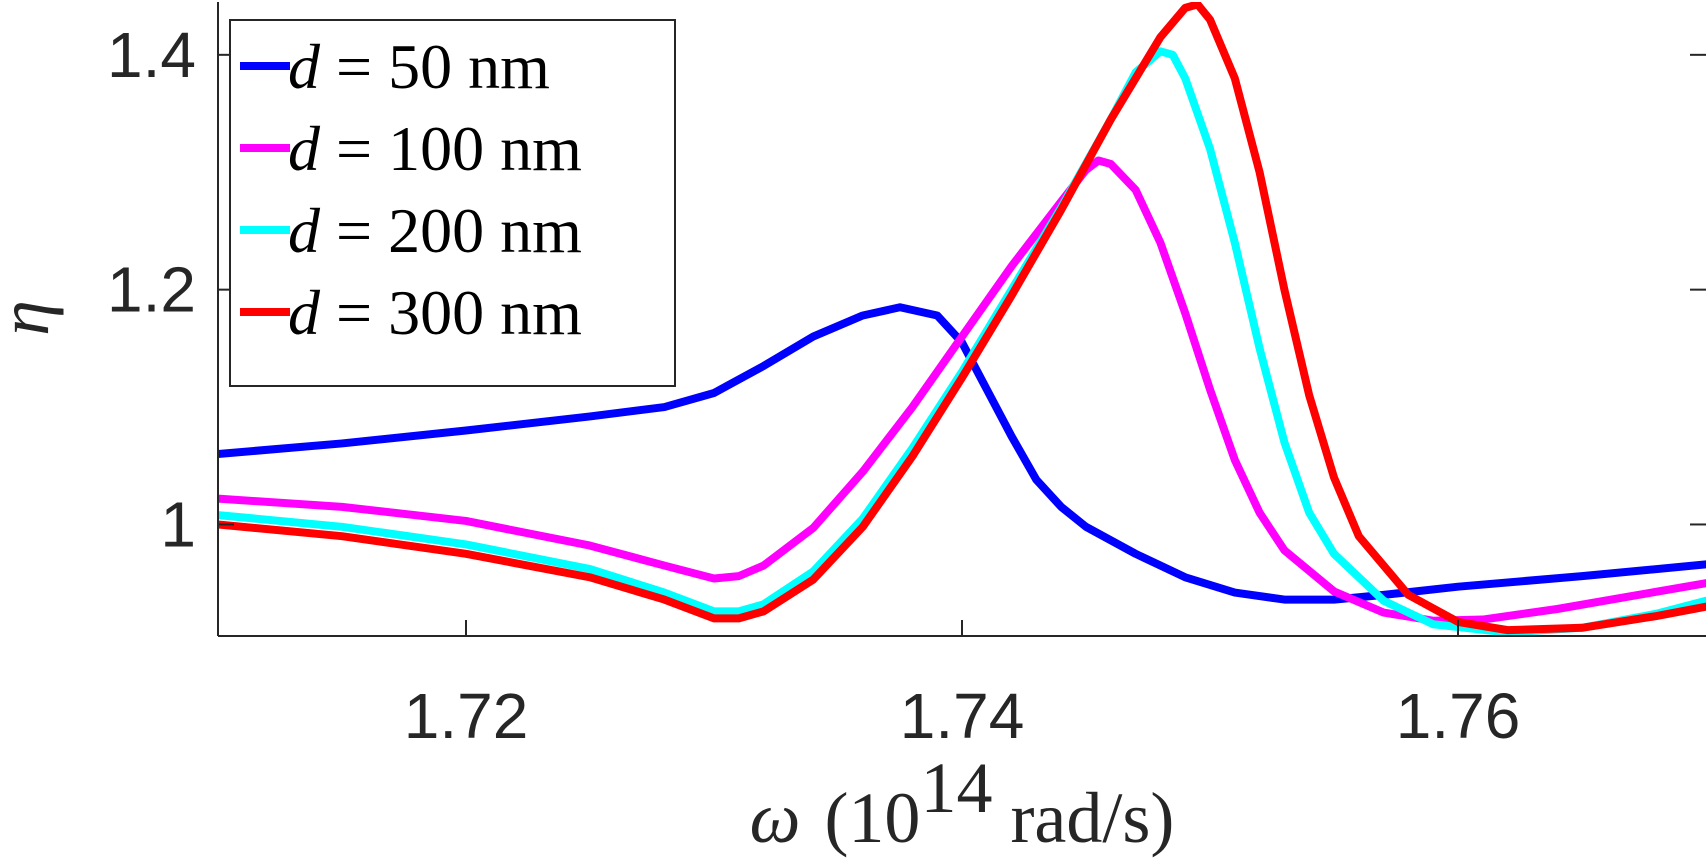 The height and width of the screenshot is (864, 1706). Describe the element at coordinates (435, 66) in the screenshot. I see `legend-label-rest: = 50 nm` at that location.